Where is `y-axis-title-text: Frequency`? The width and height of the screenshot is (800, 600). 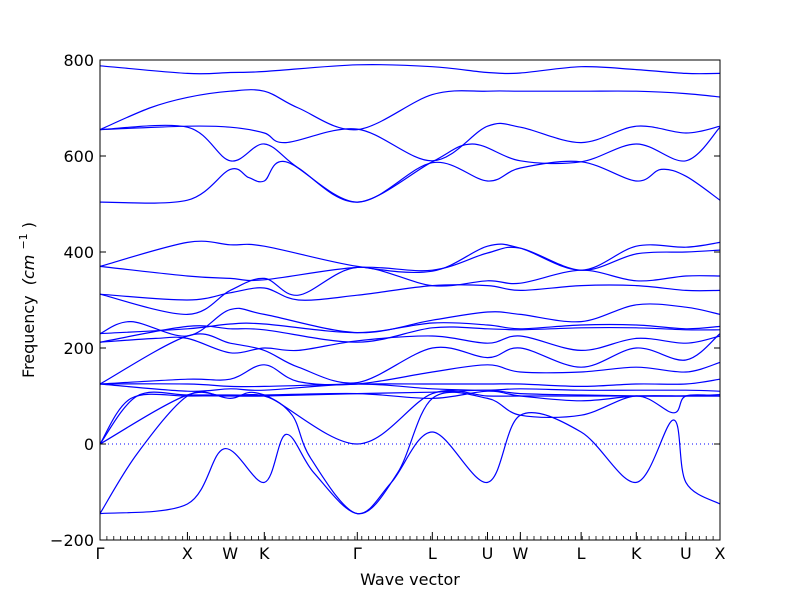
y-axis-title-text: Frequency is located at coordinates (28, 336).